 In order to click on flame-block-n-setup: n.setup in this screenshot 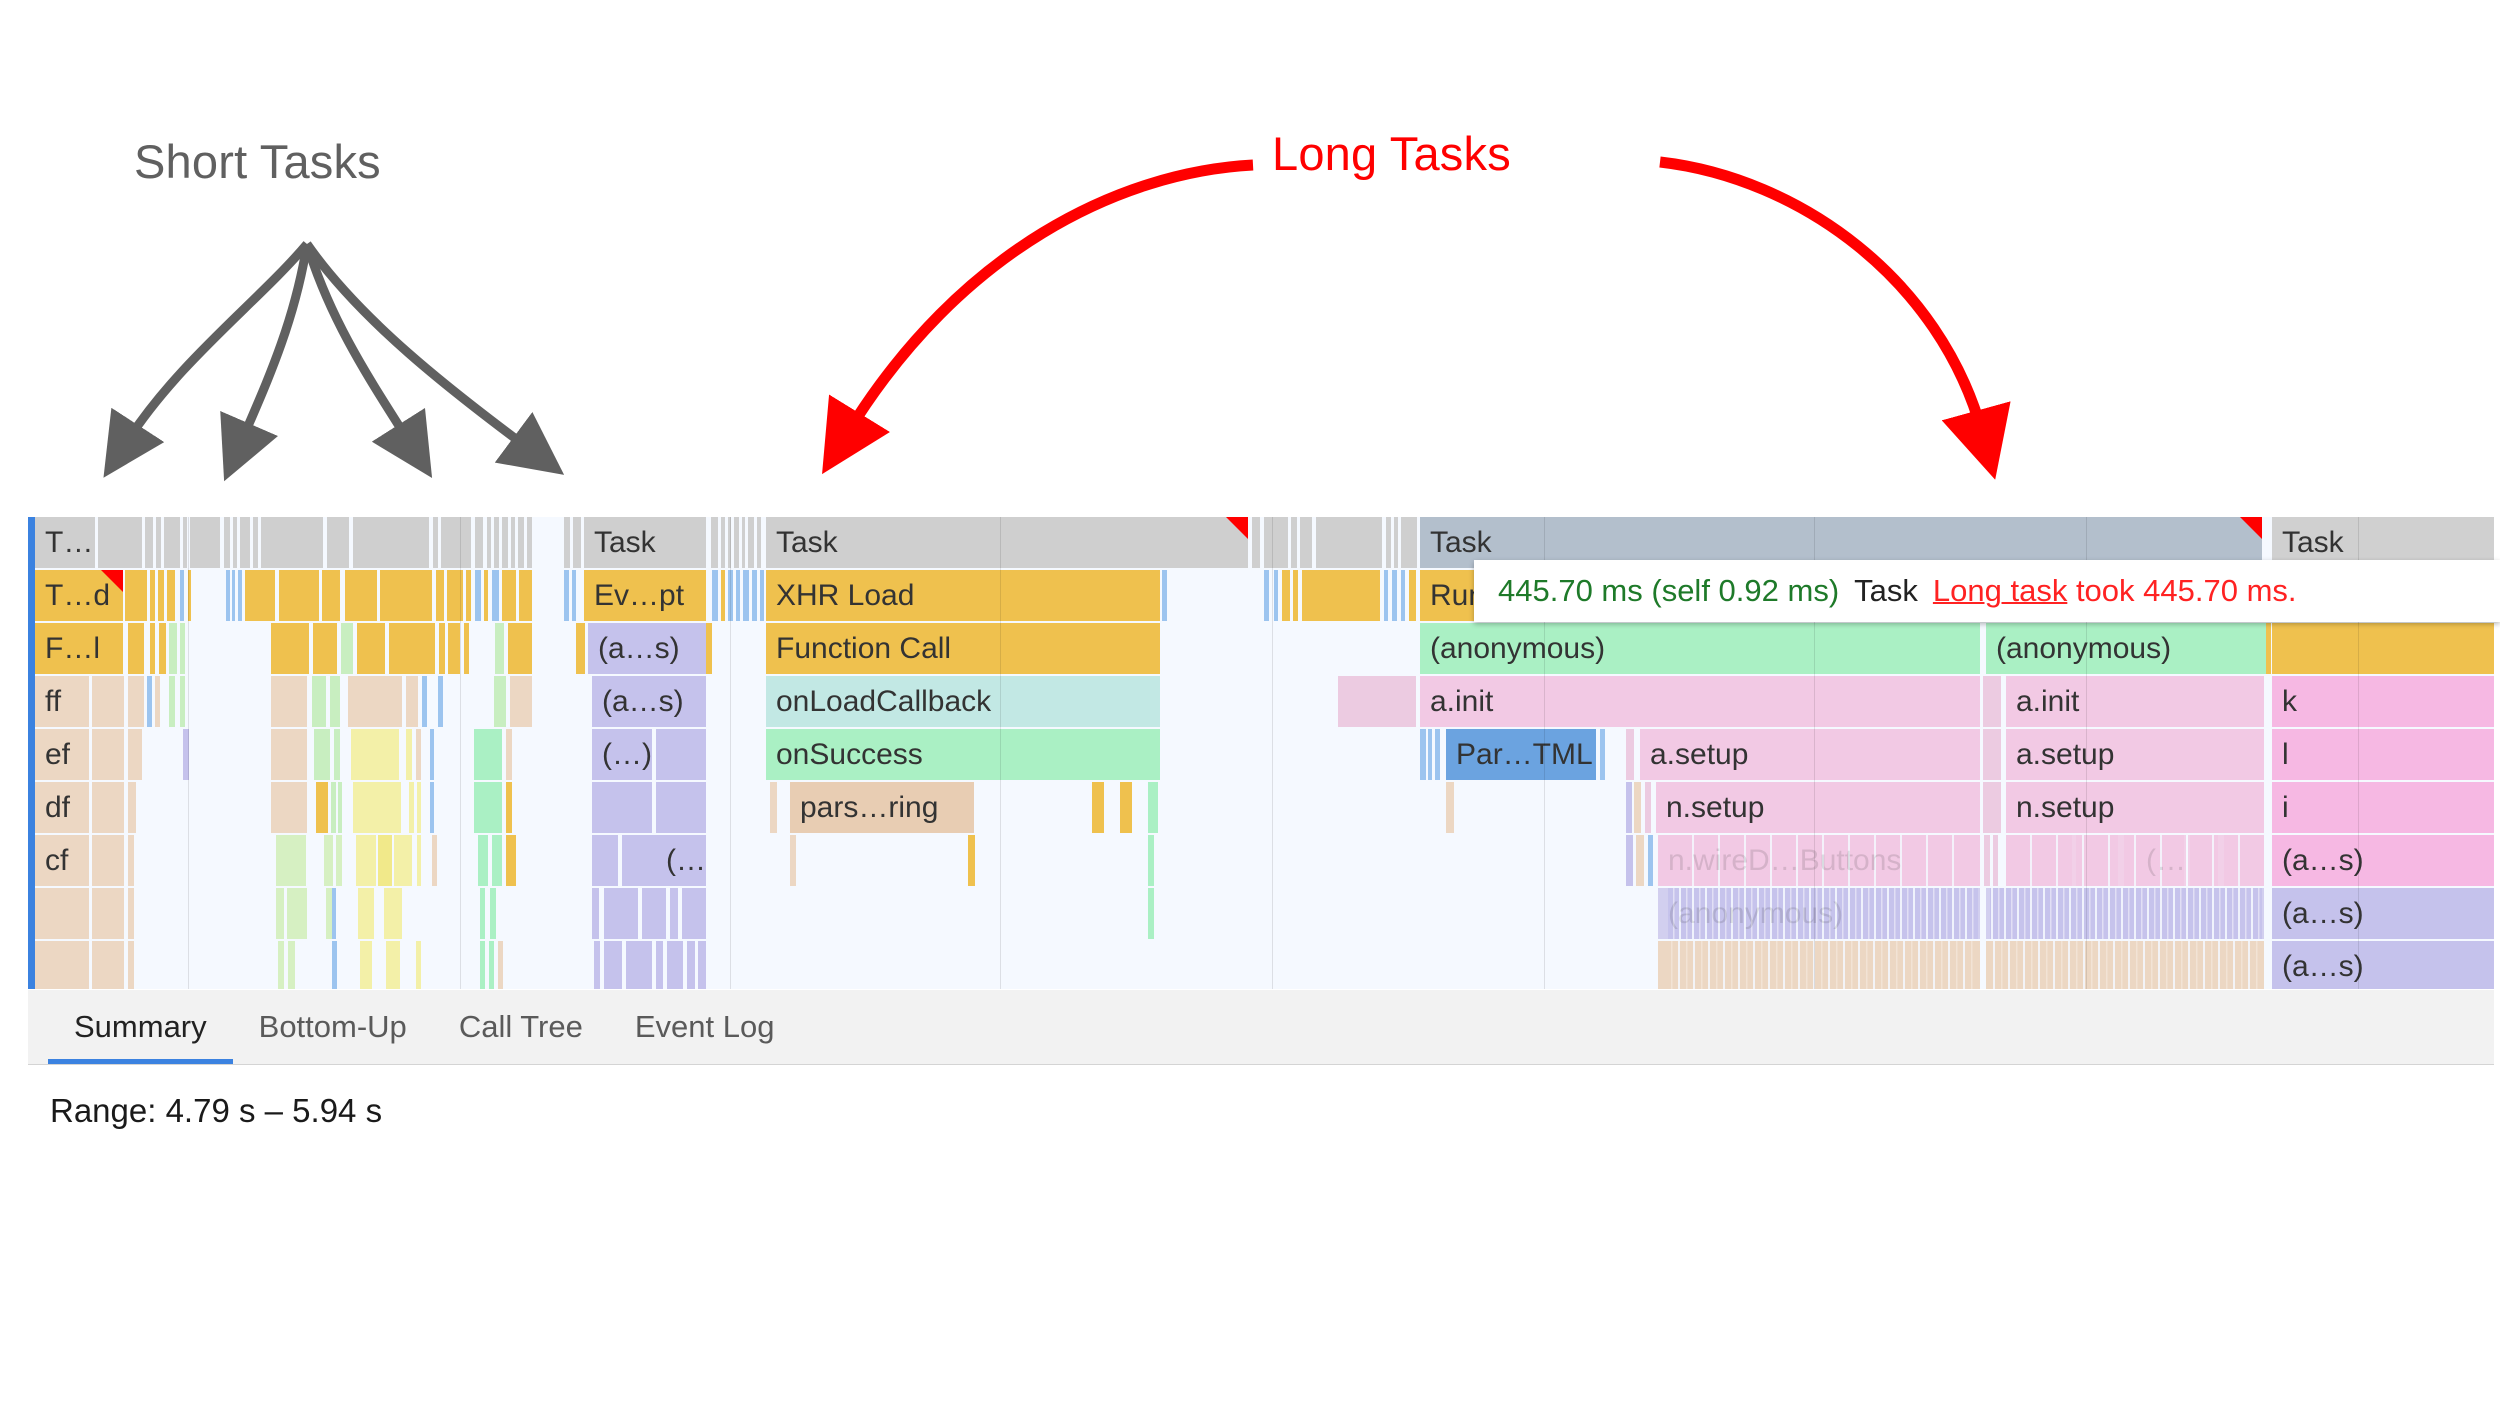, I will do `click(1818, 807)`.